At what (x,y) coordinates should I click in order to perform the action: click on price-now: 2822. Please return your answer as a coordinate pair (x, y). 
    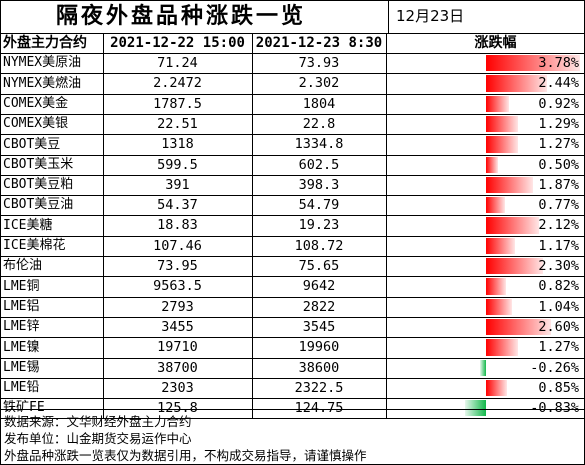
    Looking at the image, I should click on (319, 307).